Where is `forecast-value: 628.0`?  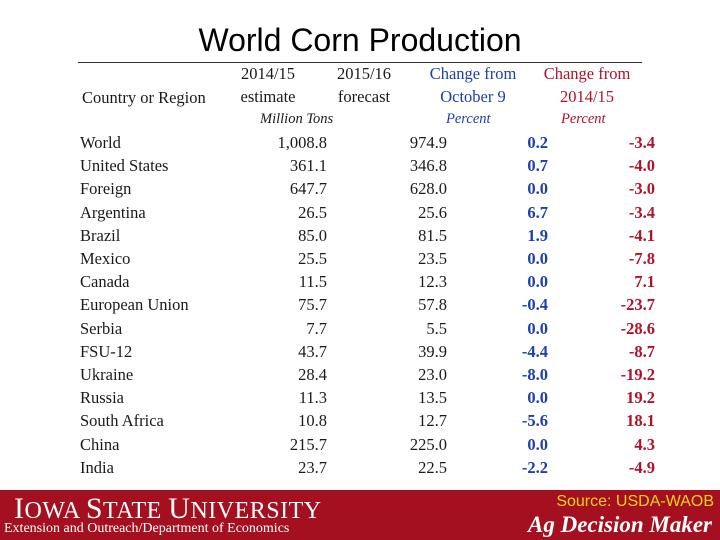
forecast-value: 628.0 is located at coordinates (428, 189).